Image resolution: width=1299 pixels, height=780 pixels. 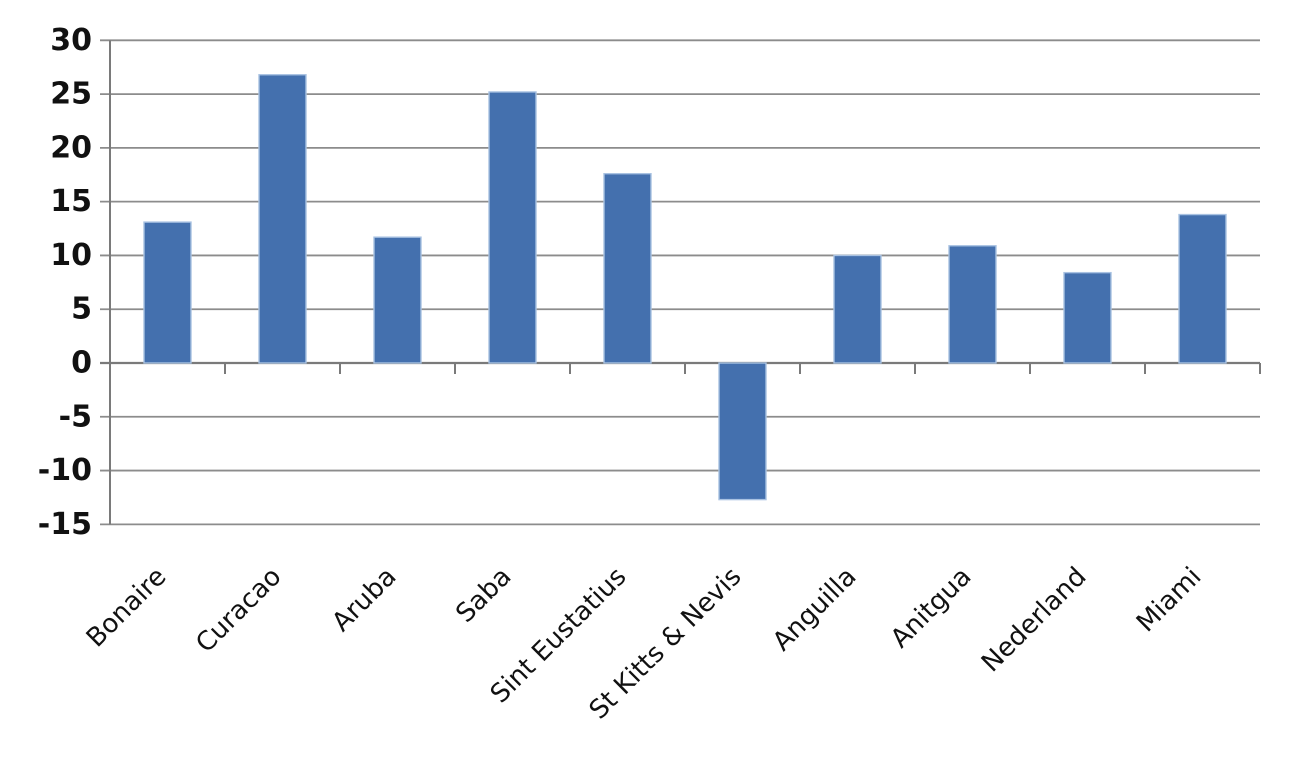 I want to click on bar-miami, so click(x=1202, y=288).